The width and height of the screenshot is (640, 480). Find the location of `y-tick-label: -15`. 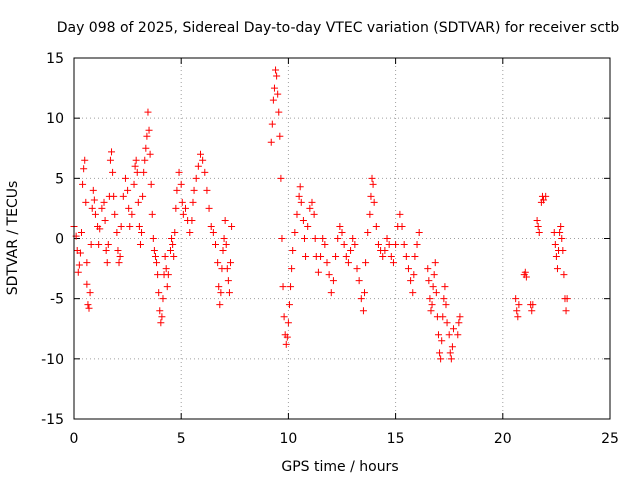

y-tick-label: -15 is located at coordinates (52, 420).